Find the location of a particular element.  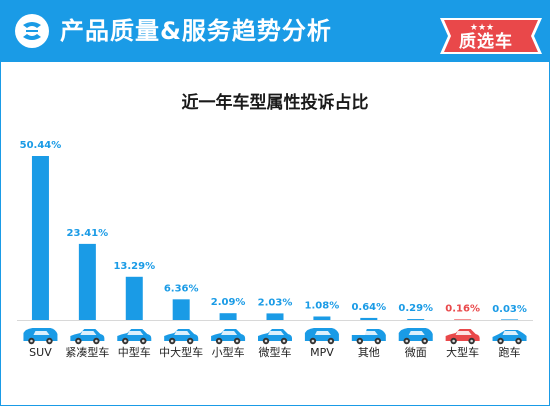

data-label: 0.03% is located at coordinates (509, 309).